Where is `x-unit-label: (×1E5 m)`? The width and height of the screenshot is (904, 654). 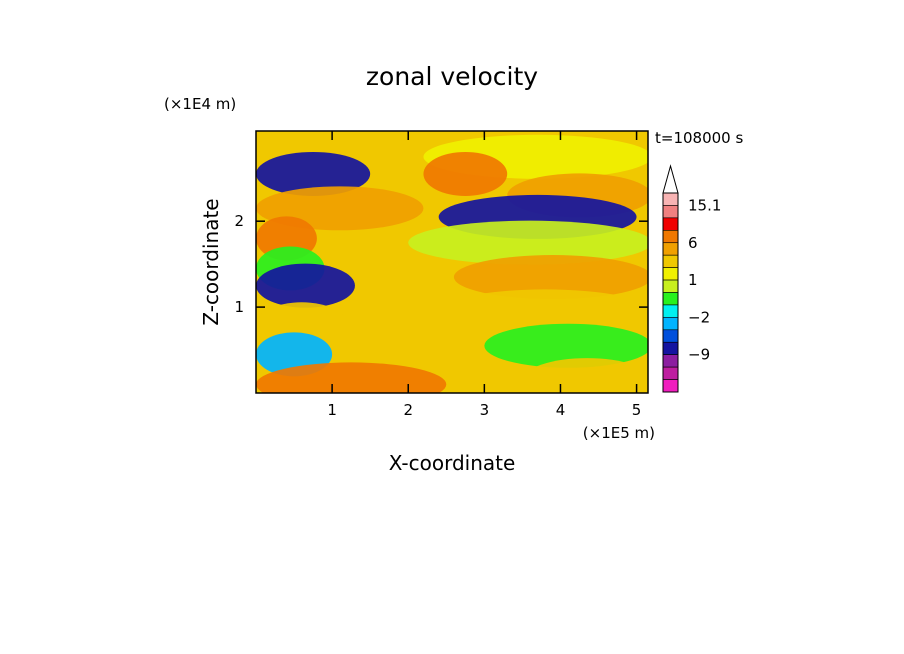
x-unit-label: (×1E5 m) is located at coordinates (619, 433).